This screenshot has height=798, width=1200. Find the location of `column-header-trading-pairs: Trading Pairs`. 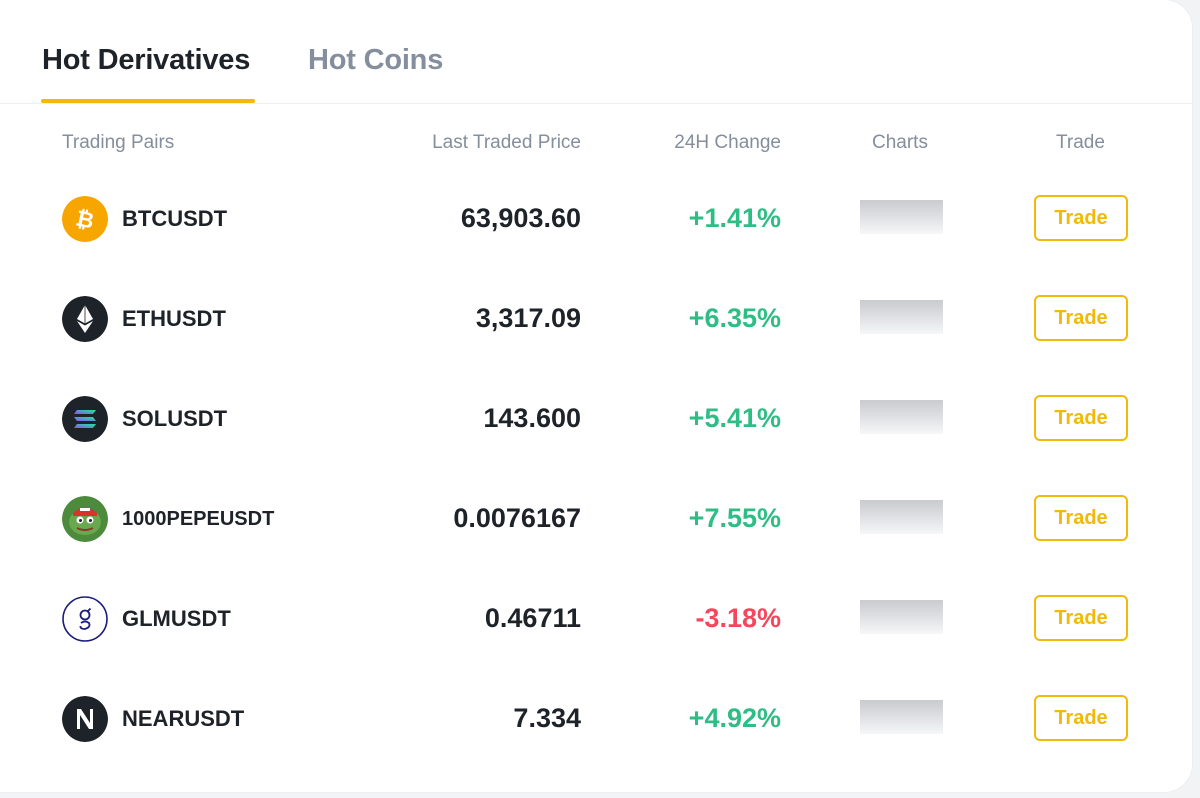

column-header-trading-pairs: Trading Pairs is located at coordinates (118, 142).